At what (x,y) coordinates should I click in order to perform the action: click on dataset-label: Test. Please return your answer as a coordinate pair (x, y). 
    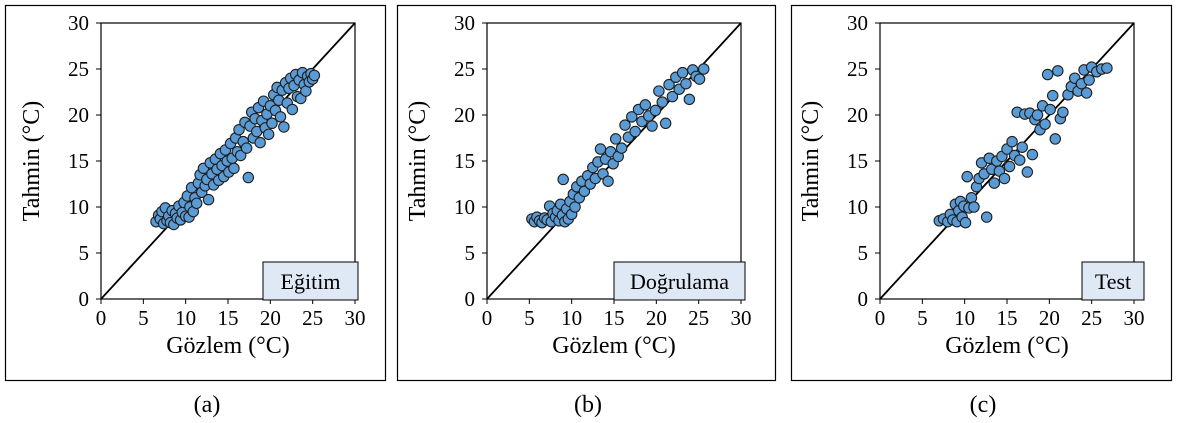
    Looking at the image, I should click on (1113, 281).